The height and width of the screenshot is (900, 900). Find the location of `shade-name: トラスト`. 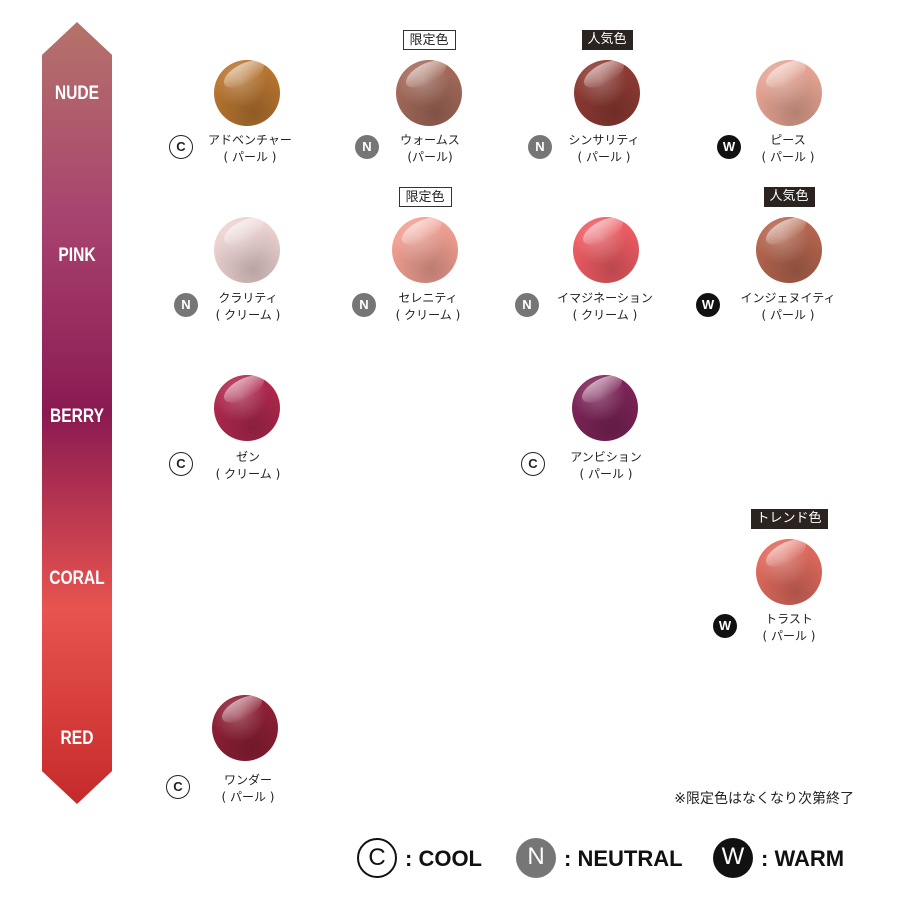

shade-name: トラスト is located at coordinates (789, 619).